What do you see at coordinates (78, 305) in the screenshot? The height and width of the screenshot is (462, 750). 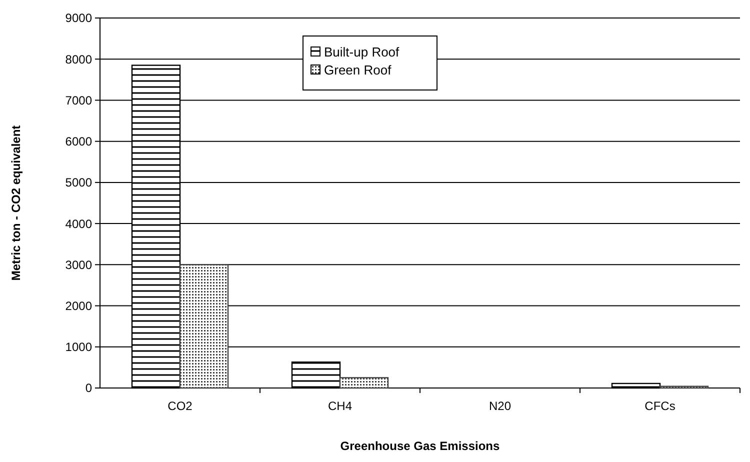 I see `y-tick-label: 2000` at bounding box center [78, 305].